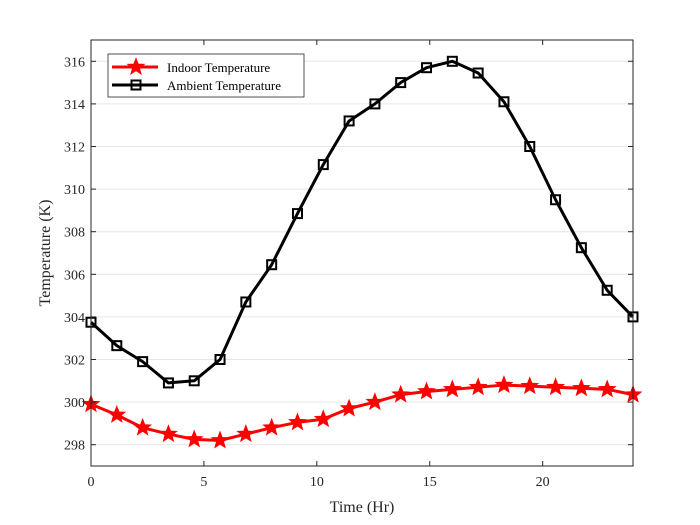  I want to click on y-tick-label: 298, so click(74, 446).